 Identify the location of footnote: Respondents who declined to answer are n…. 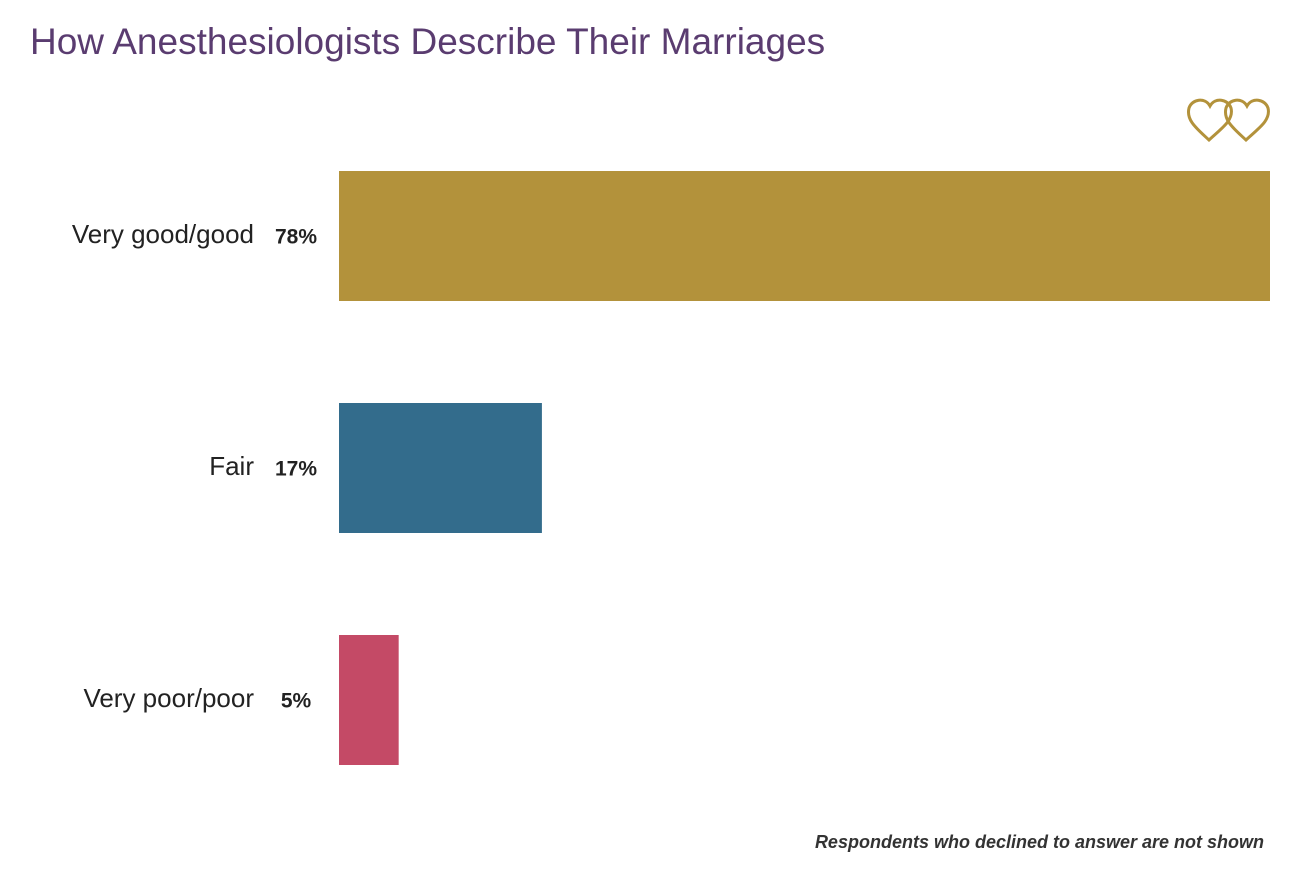
(1039, 842).